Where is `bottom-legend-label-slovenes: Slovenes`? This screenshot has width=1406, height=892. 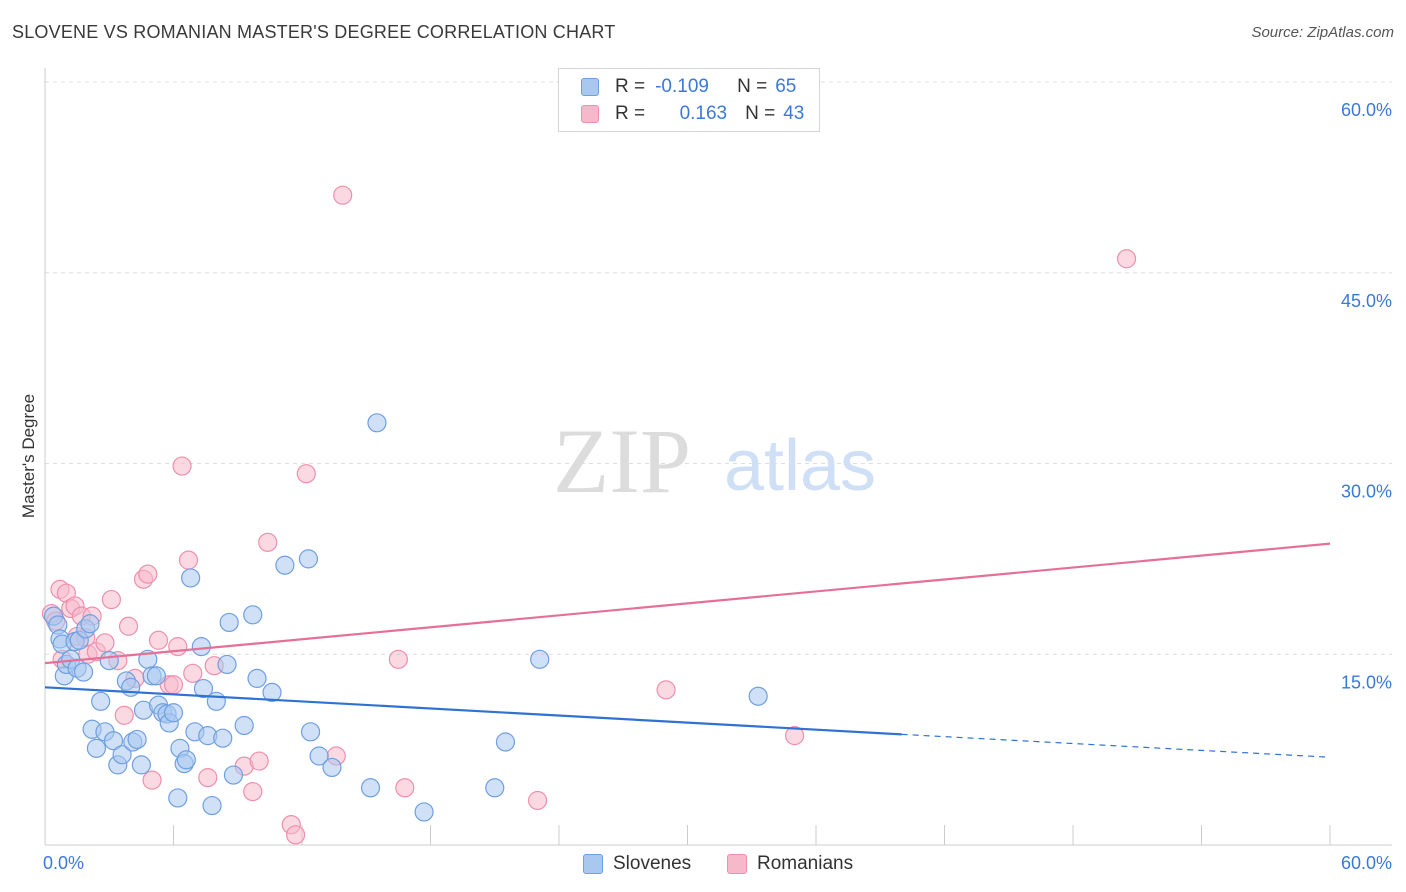 bottom-legend-label-slovenes: Slovenes is located at coordinates (652, 863).